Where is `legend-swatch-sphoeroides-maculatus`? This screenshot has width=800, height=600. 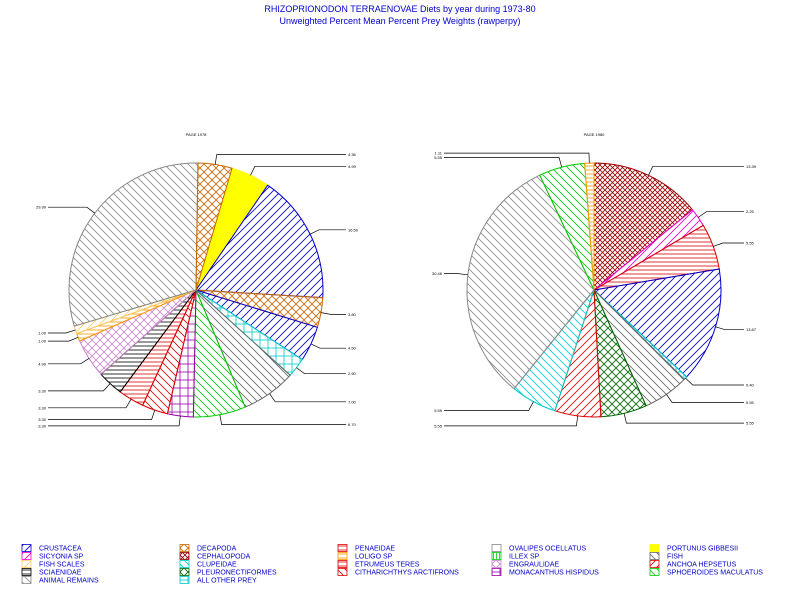 legend-swatch-sphoeroides-maculatus is located at coordinates (654, 572).